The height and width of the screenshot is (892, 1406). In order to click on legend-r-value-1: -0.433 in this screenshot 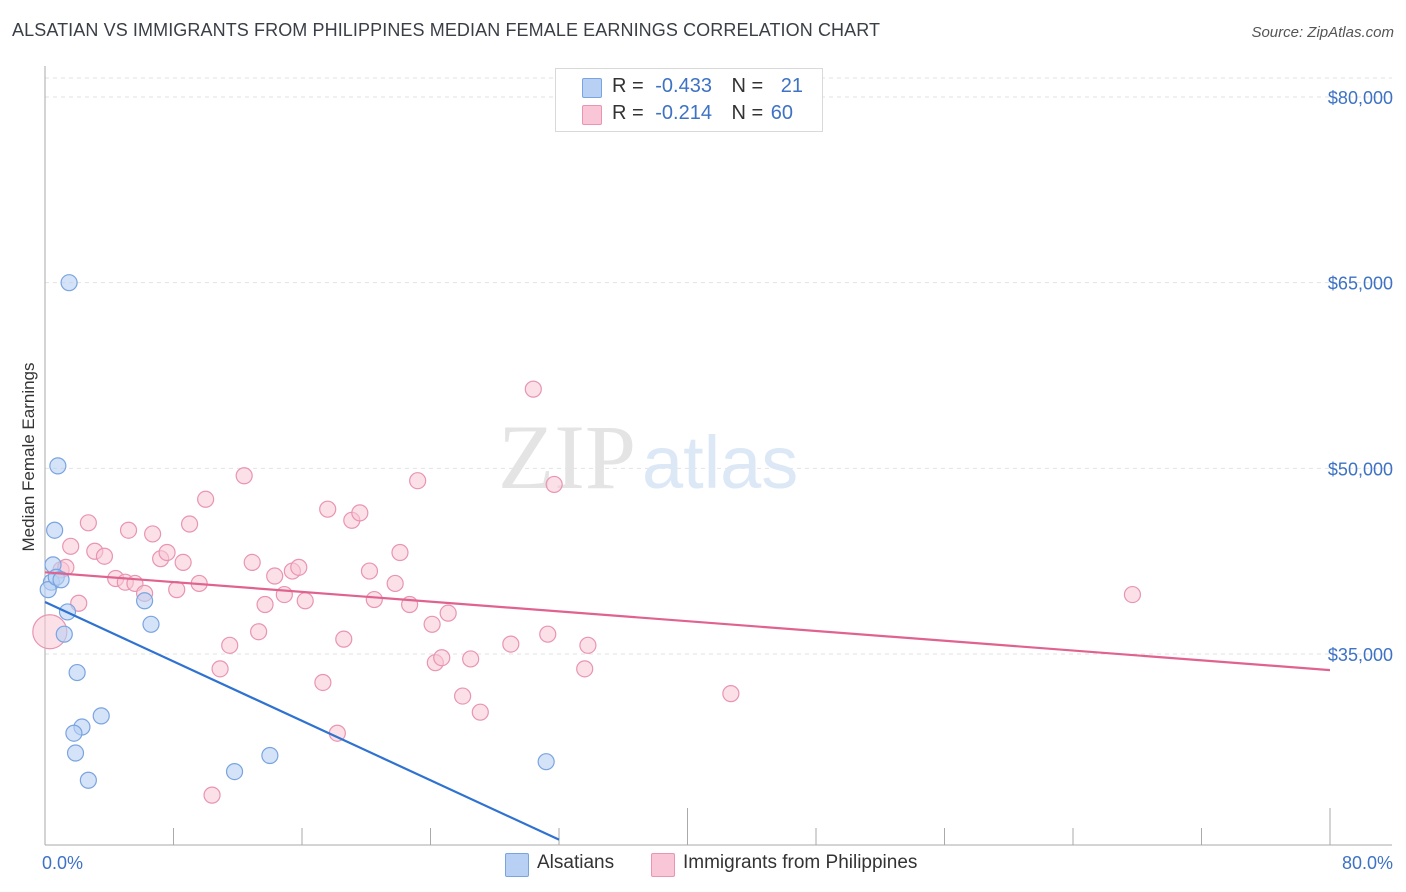, I will do `click(683, 86)`.